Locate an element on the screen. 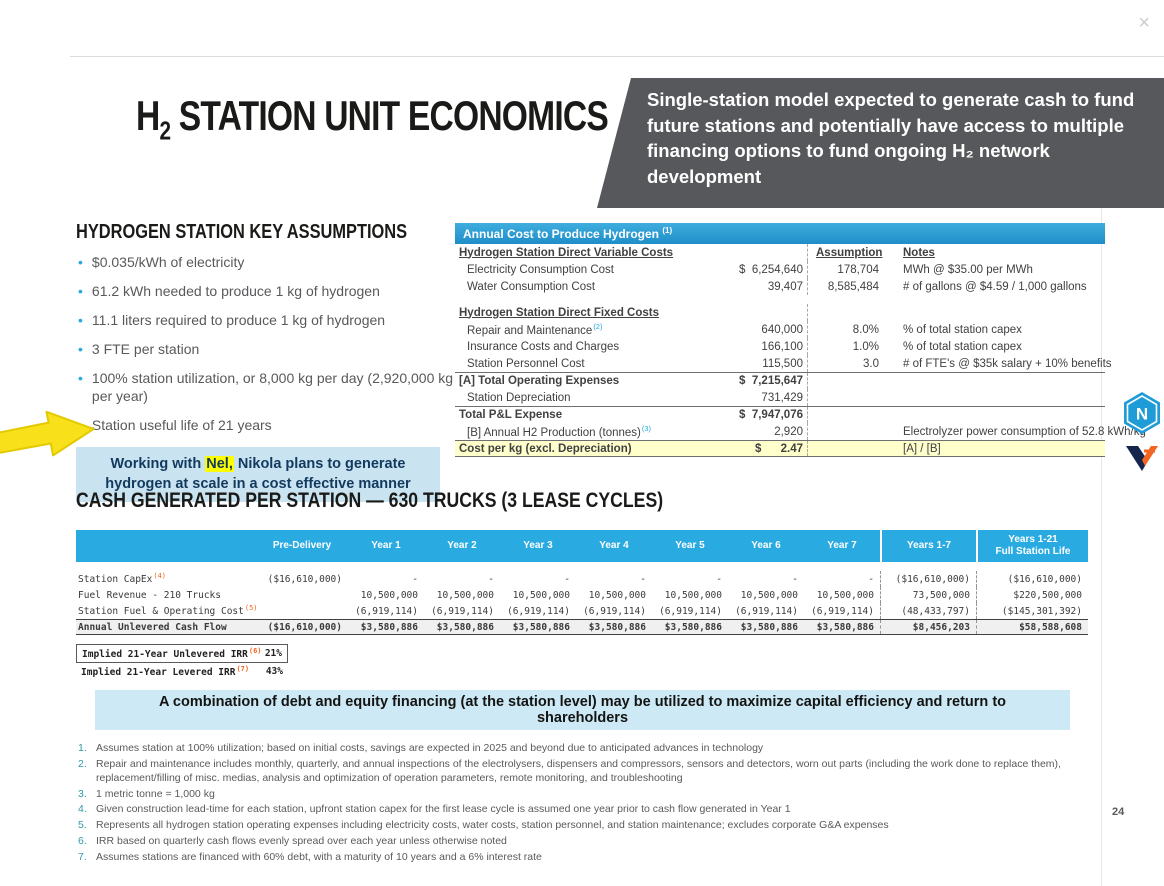  cash-header-cell: Year 2 is located at coordinates (462, 545).